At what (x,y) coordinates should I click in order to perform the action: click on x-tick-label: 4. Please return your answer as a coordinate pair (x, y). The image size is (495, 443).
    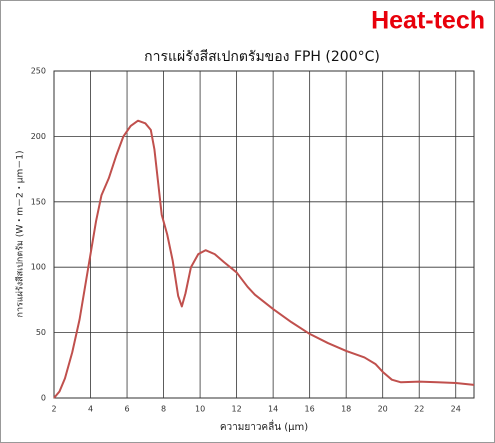
    Looking at the image, I should click on (90, 409).